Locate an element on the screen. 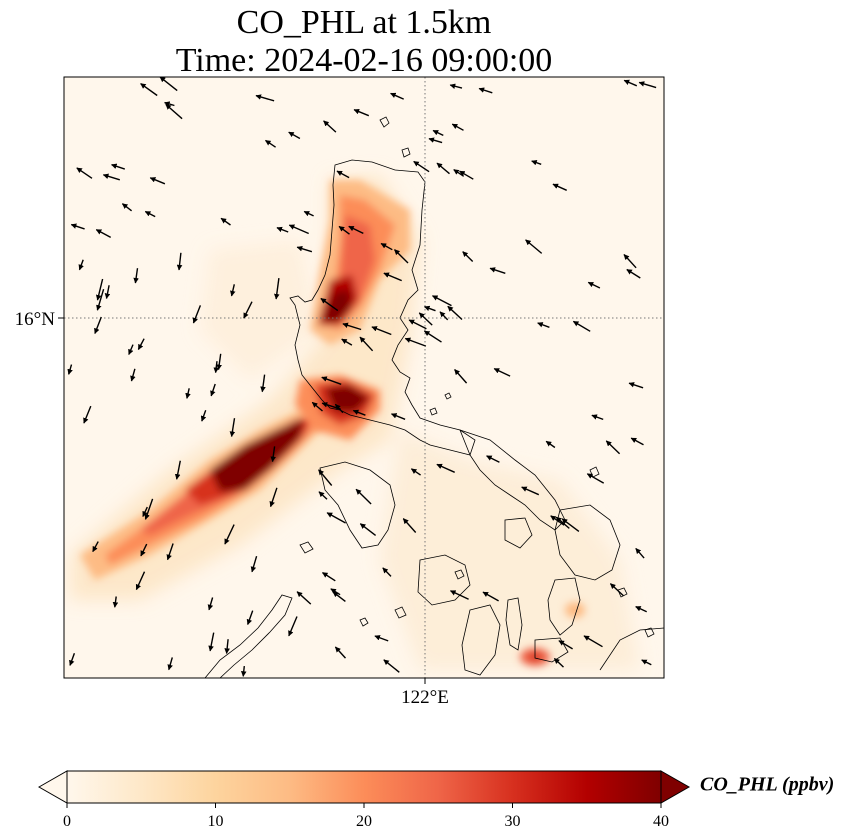 The height and width of the screenshot is (839, 852). colorbar-ticks: 0 10 20 30 40 is located at coordinates (366, 816).